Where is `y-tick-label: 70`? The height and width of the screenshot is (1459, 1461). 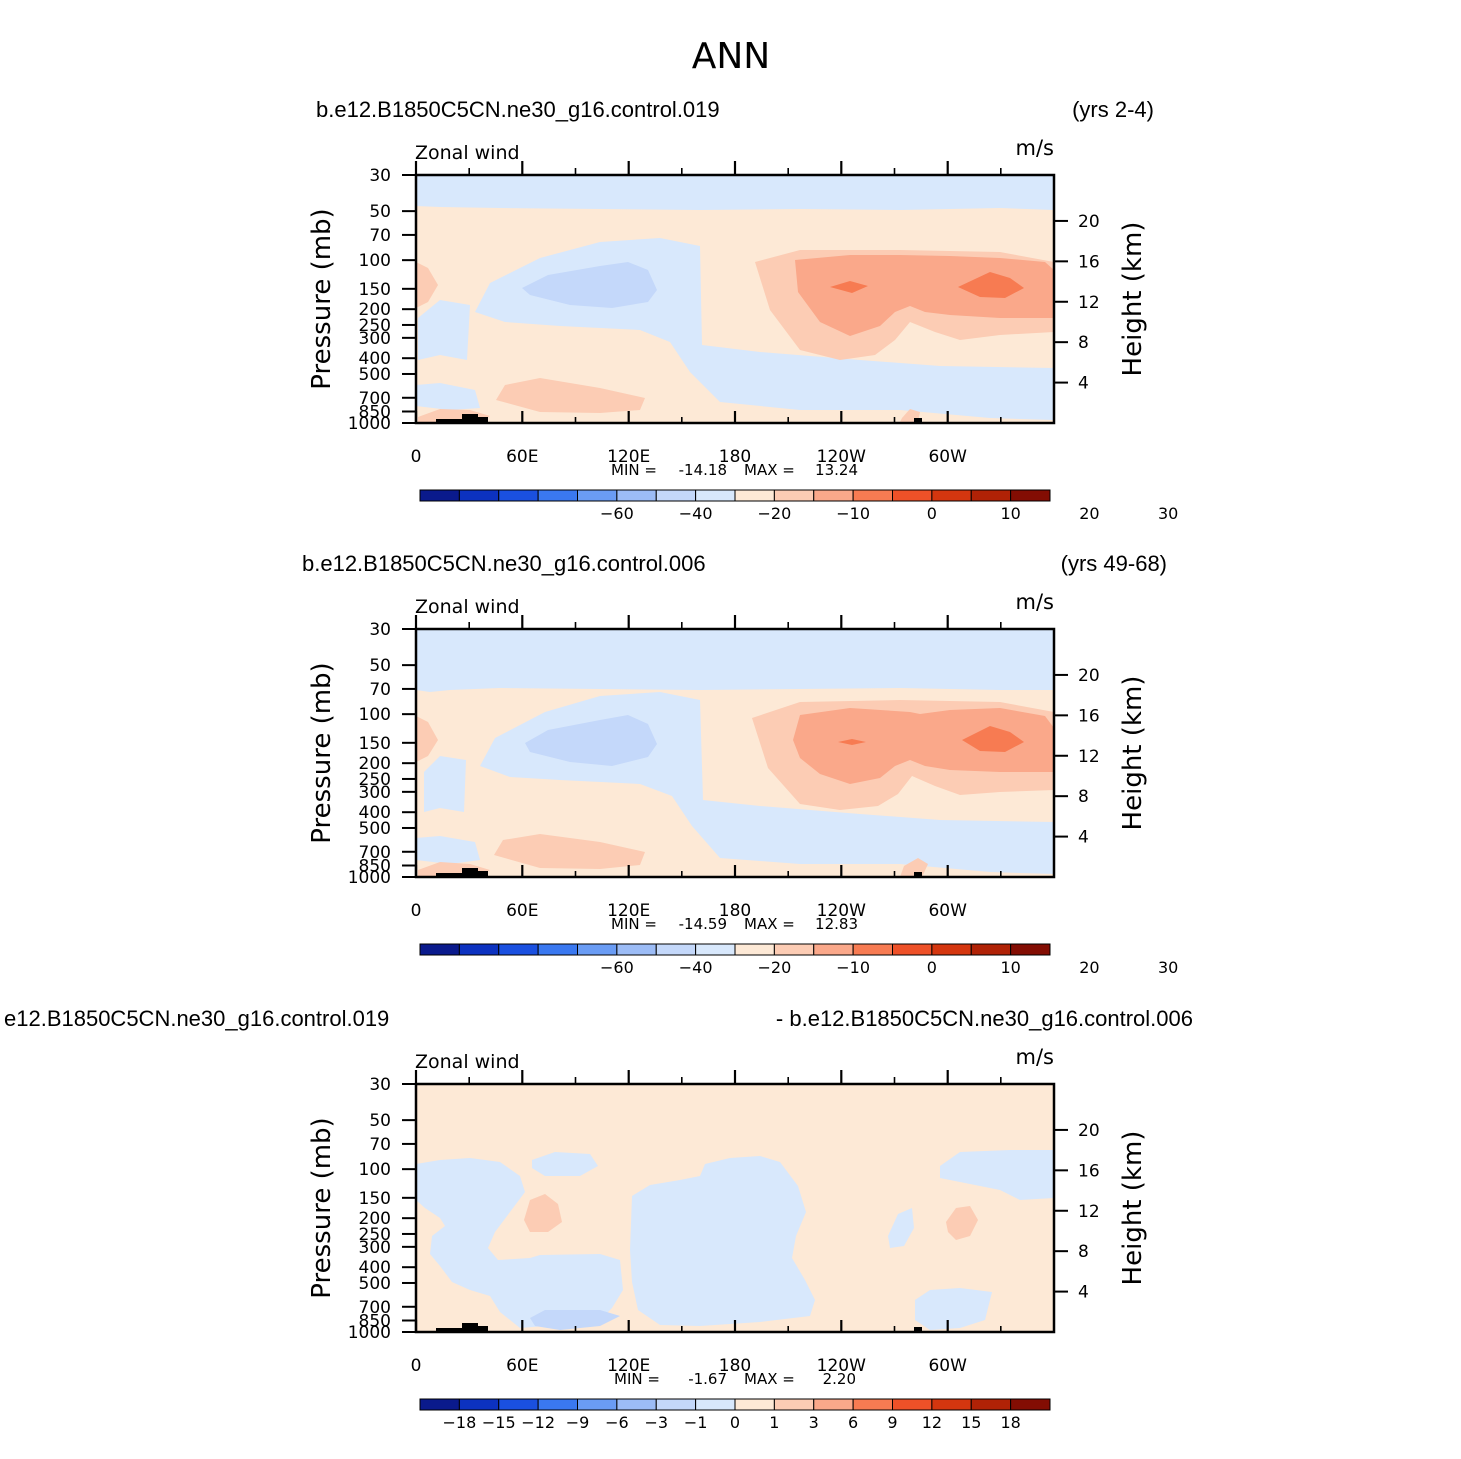
y-tick-label: 70 is located at coordinates (380, 236).